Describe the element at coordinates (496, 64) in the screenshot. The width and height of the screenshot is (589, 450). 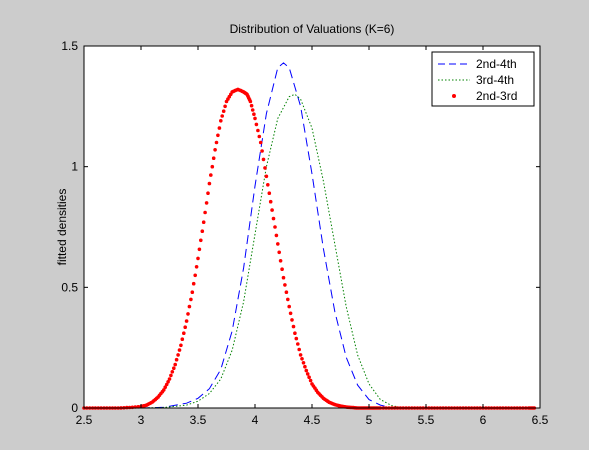
I see `legend-label-2nd-4th: 2nd-4th` at that location.